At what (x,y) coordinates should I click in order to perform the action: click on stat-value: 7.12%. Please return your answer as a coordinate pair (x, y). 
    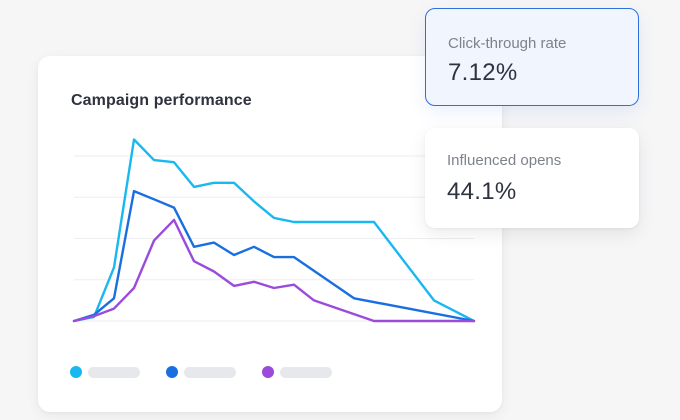
    Looking at the image, I should click on (483, 72).